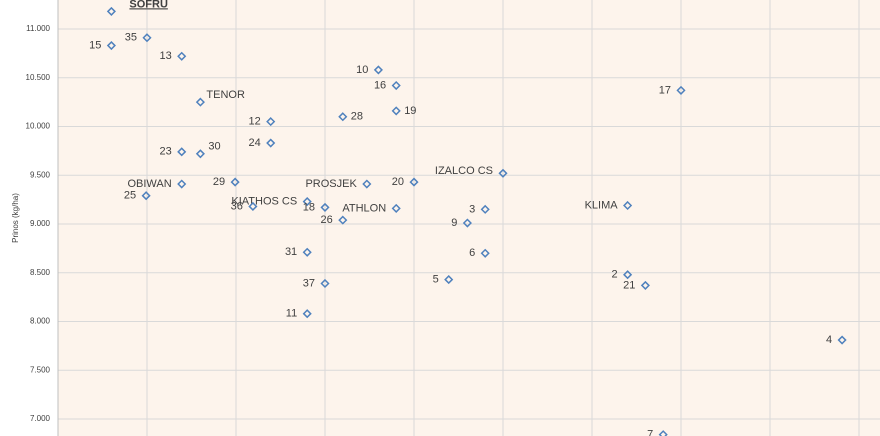  Describe the element at coordinates (131, 38) in the screenshot. I see `point-label: 35` at that location.